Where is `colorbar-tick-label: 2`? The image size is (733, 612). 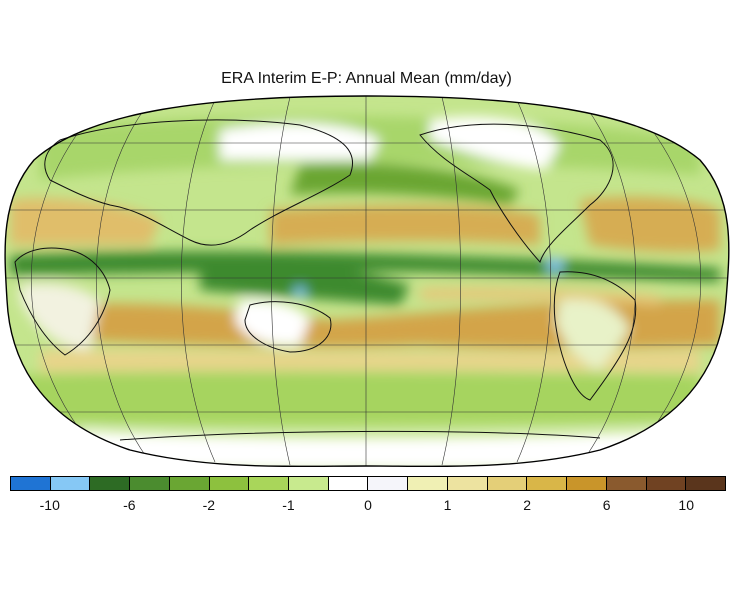 colorbar-tick-label: 2 is located at coordinates (527, 505).